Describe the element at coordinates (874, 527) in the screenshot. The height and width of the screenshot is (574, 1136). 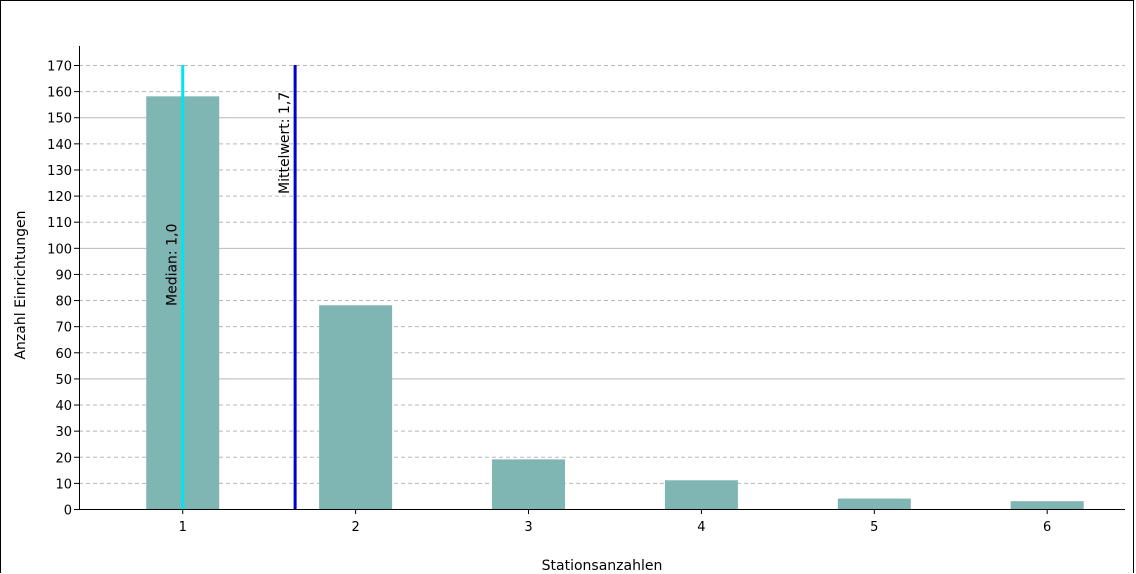
I see `x-tick-label: 5` at that location.